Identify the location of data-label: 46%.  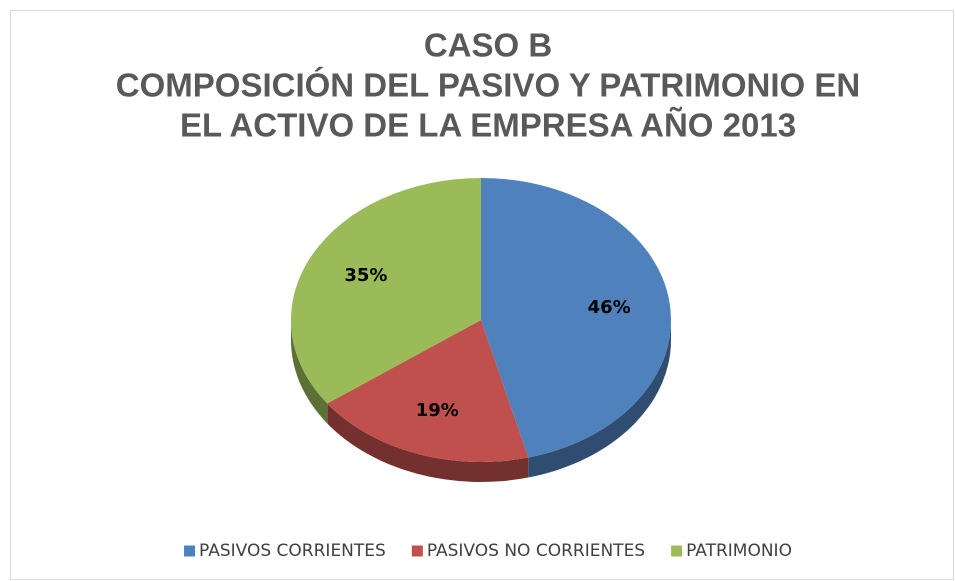
(609, 307).